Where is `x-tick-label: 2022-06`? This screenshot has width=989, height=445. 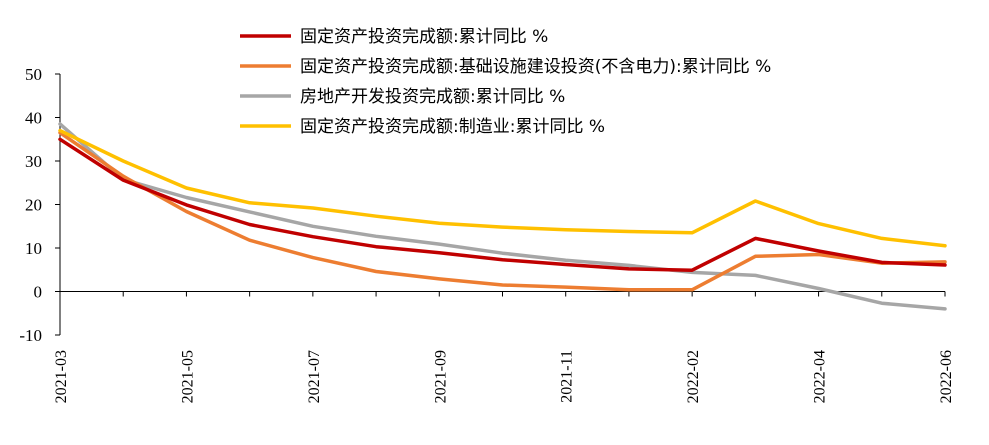
x-tick-label: 2022-06 is located at coordinates (946, 376).